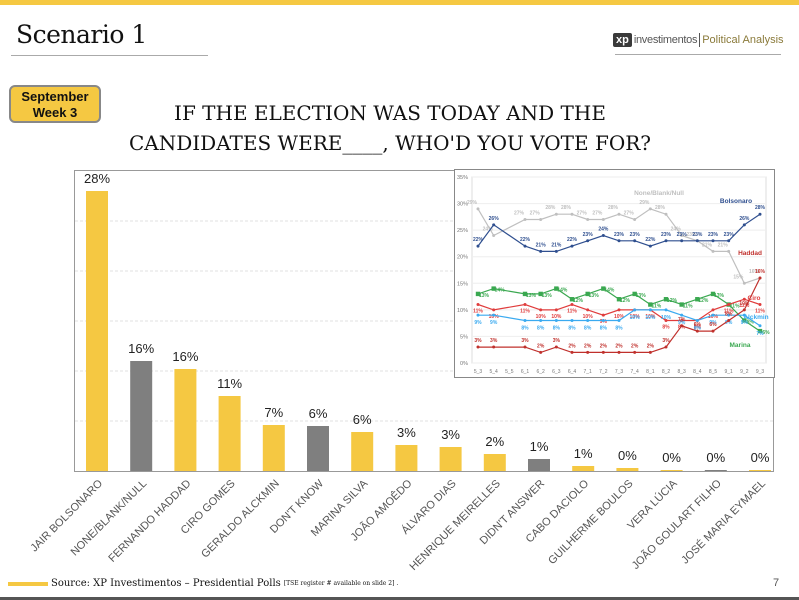 This screenshot has width=799, height=600. Describe the element at coordinates (462, 284) in the screenshot. I see `trend-y-tick: 15%` at that location.